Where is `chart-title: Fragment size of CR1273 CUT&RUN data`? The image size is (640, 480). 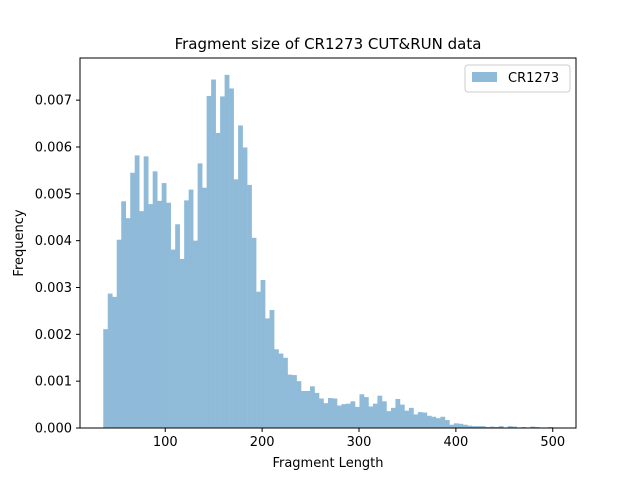
chart-title: Fragment size of CR1273 CUT&RUN data is located at coordinates (328, 44).